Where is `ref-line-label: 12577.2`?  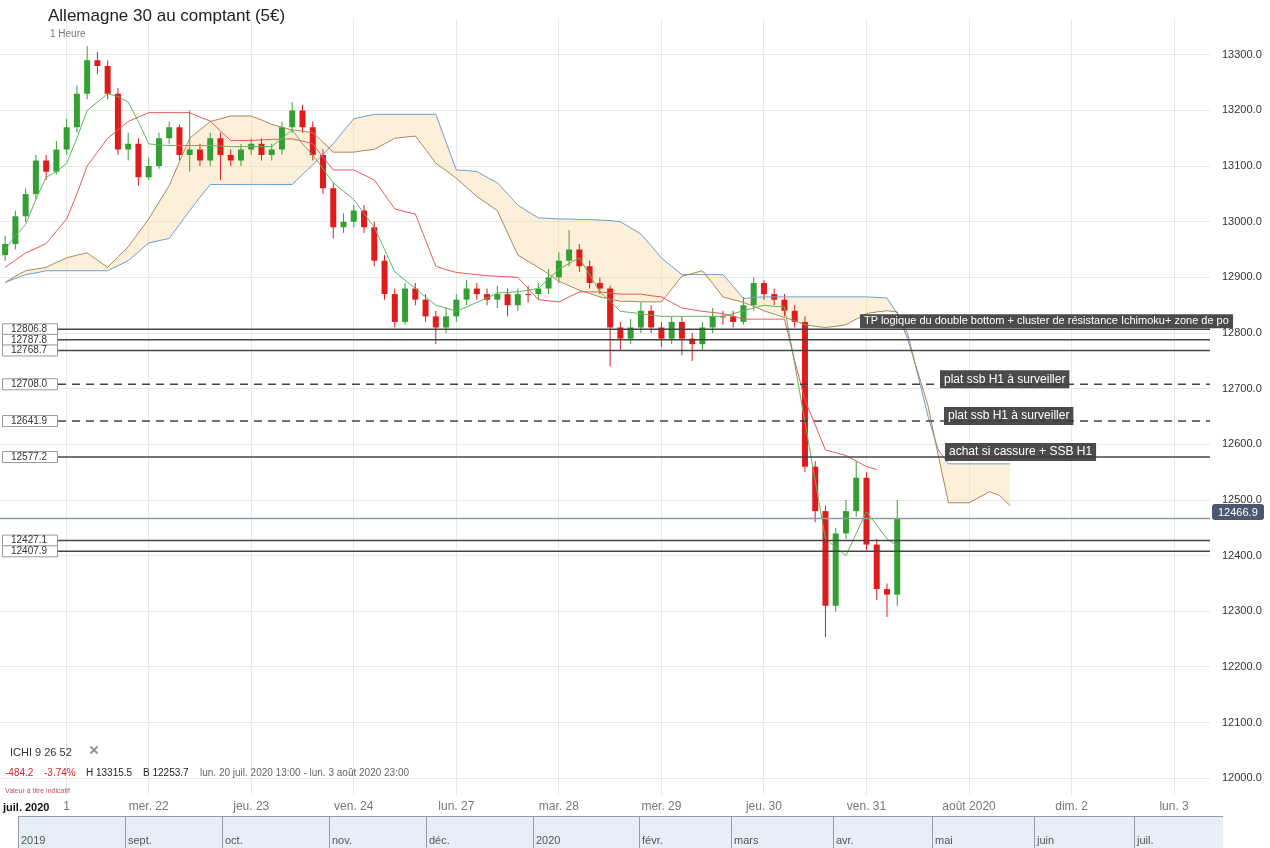 ref-line-label: 12577.2 is located at coordinates (29, 456).